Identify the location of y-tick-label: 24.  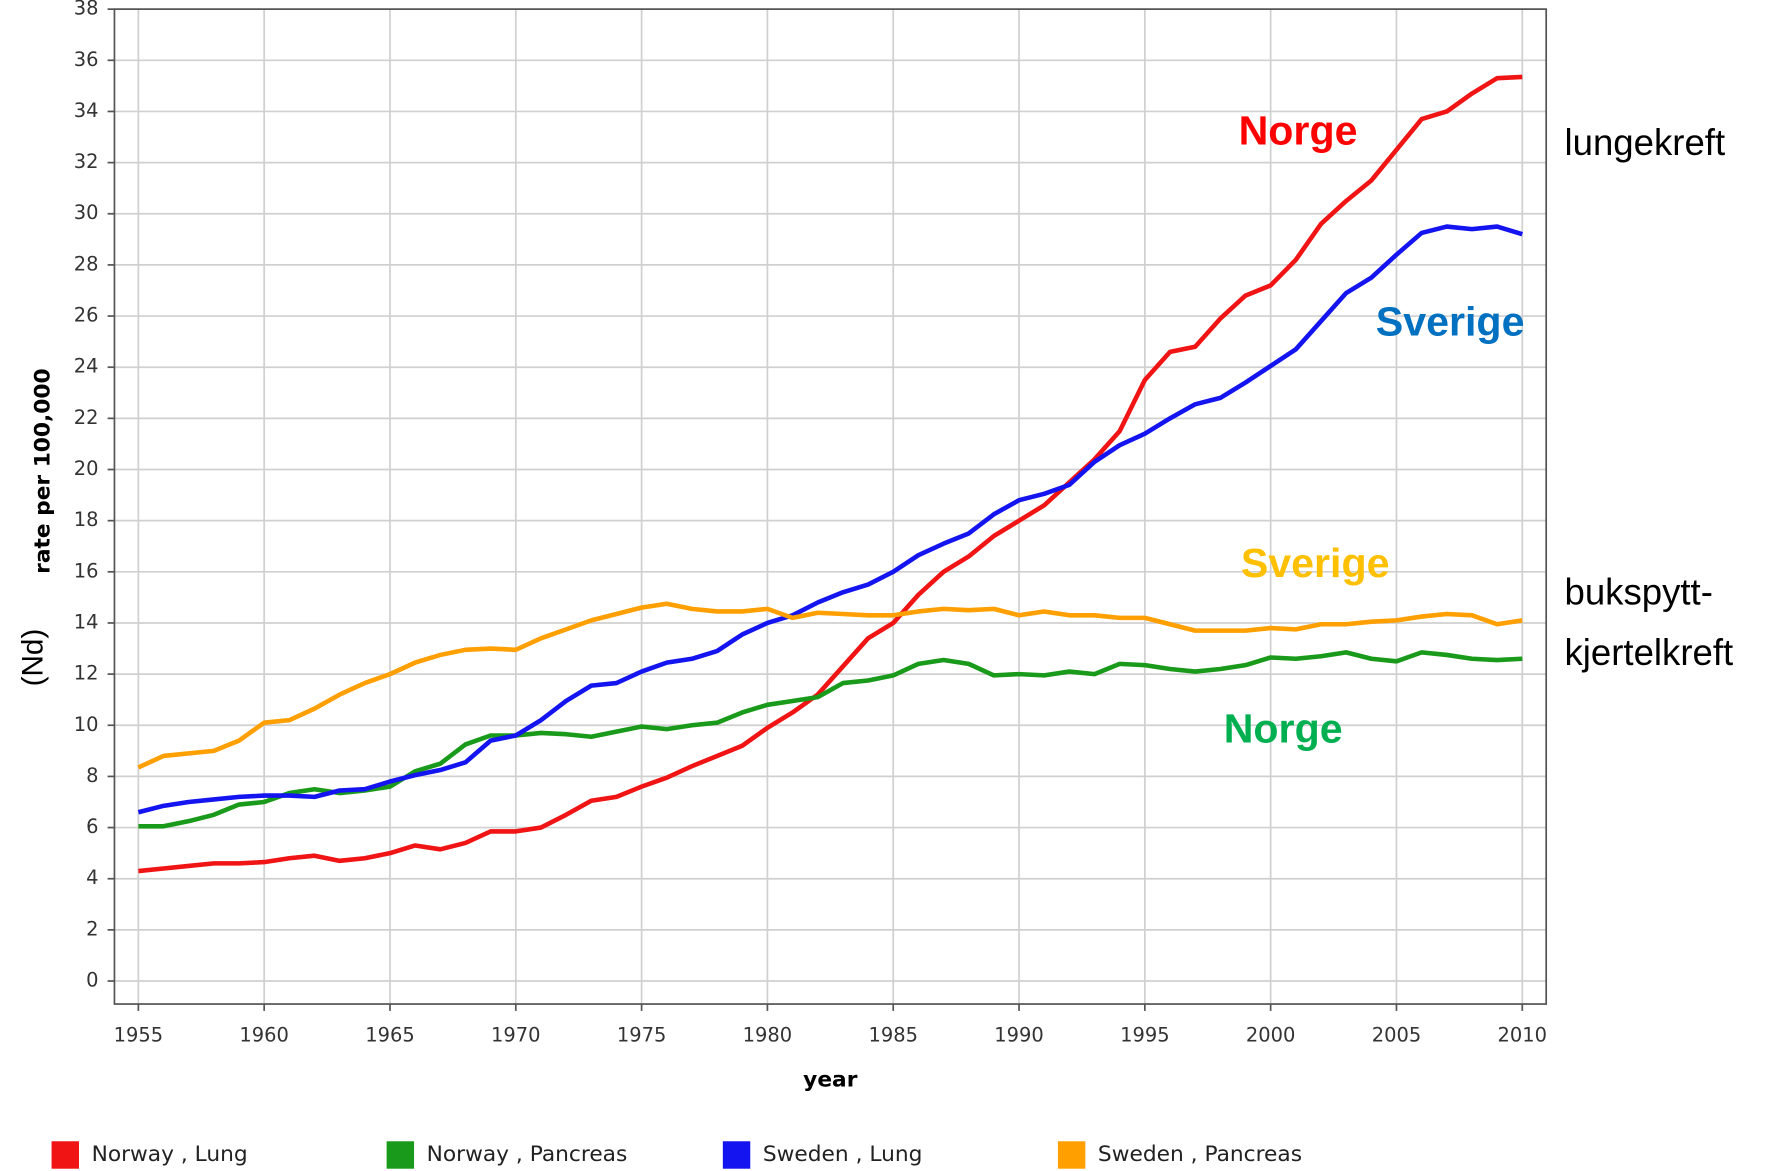
(86, 366).